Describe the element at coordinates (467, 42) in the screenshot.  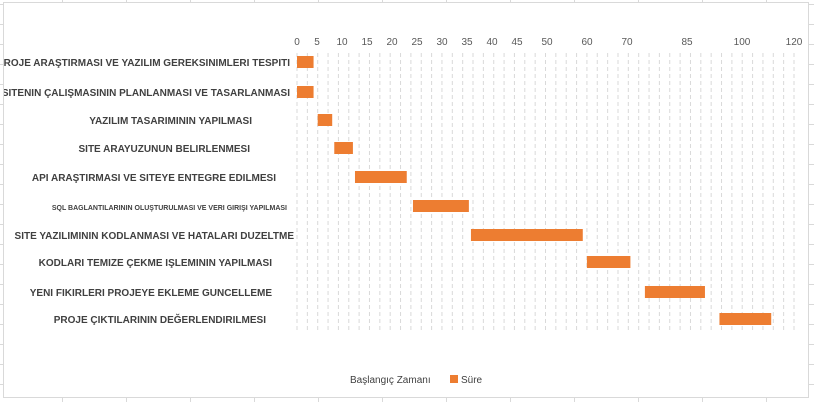
I see `x-tick-label: 35` at that location.